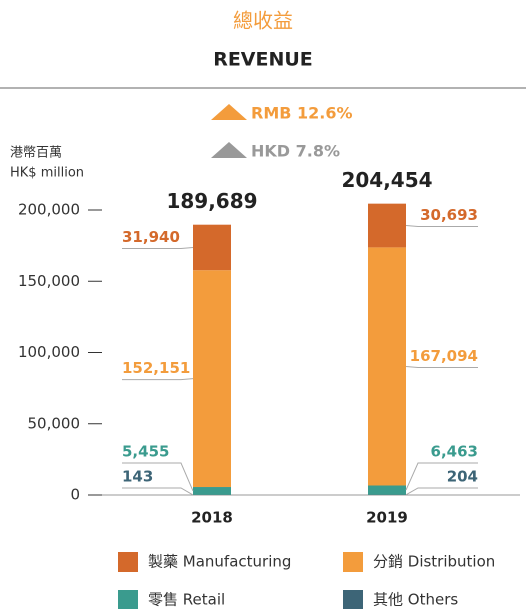  What do you see at coordinates (54, 423) in the screenshot?
I see `y-tick-label: 50,000` at bounding box center [54, 423].